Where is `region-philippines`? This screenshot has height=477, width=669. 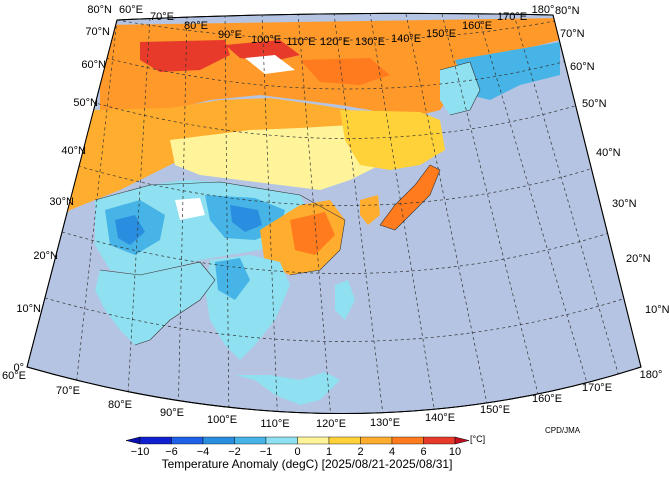 region-philippines is located at coordinates (345, 300).